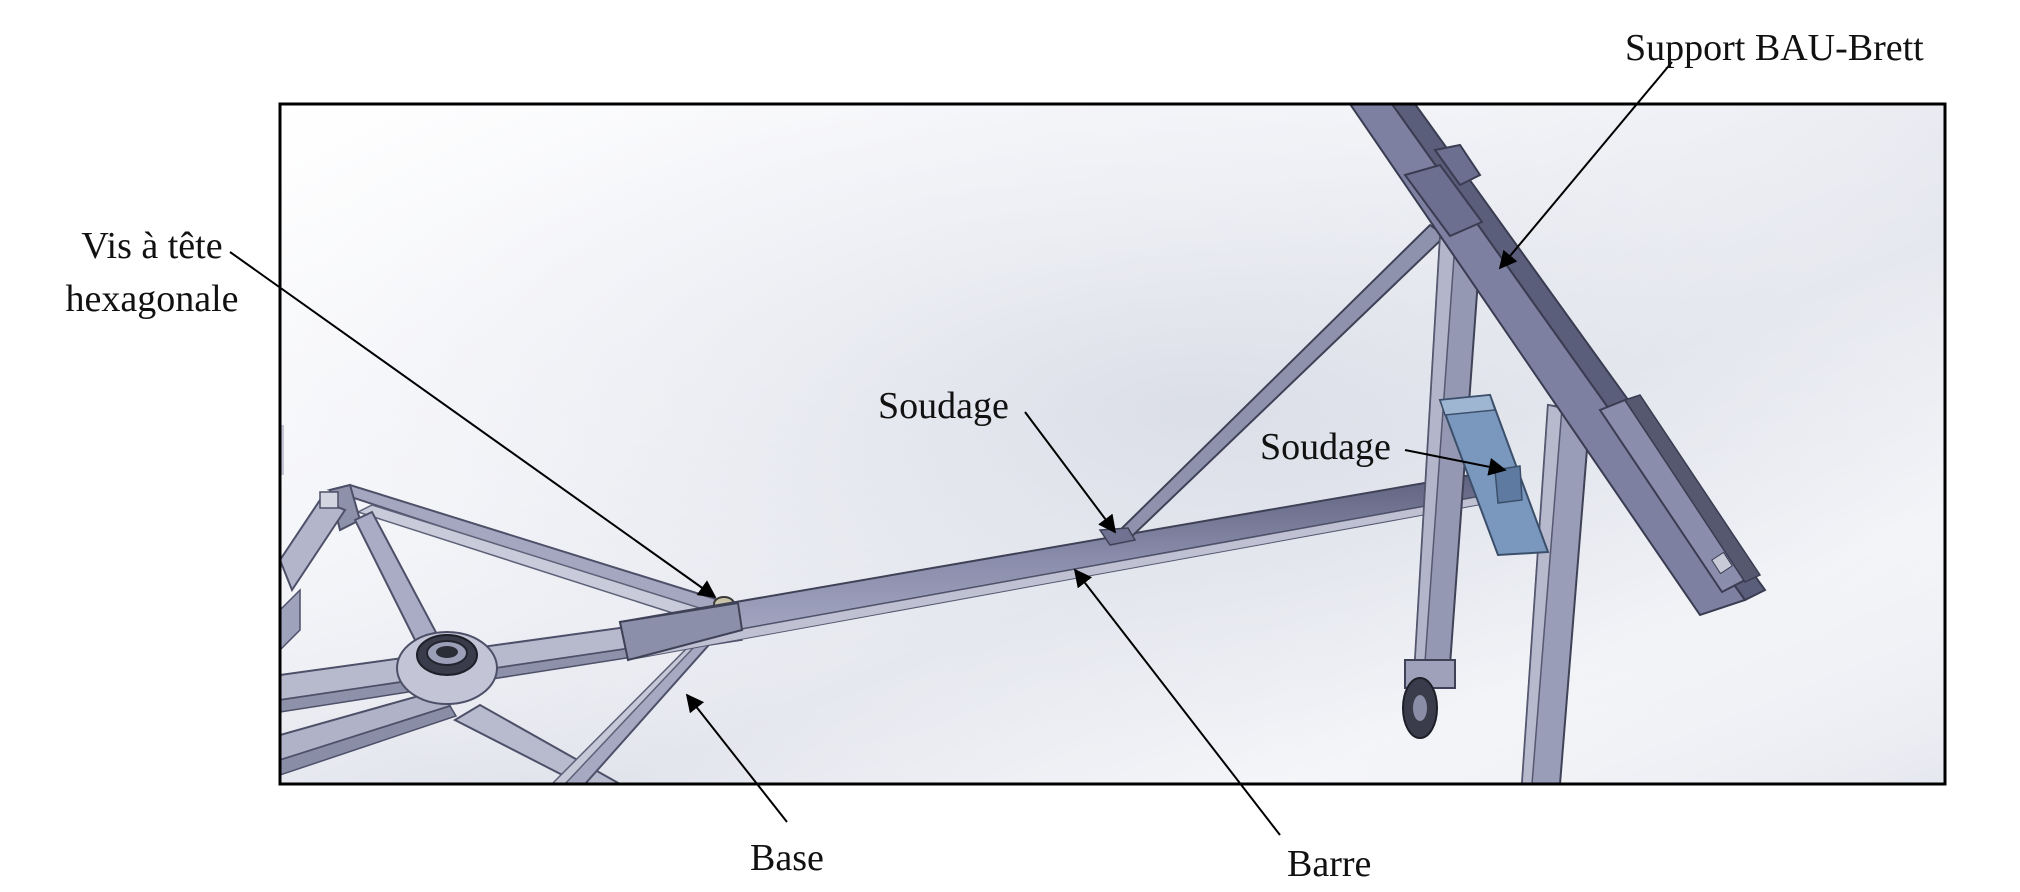 The height and width of the screenshot is (892, 2020). What do you see at coordinates (152, 246) in the screenshot?
I see `label-vis-line1: Vis à tête` at bounding box center [152, 246].